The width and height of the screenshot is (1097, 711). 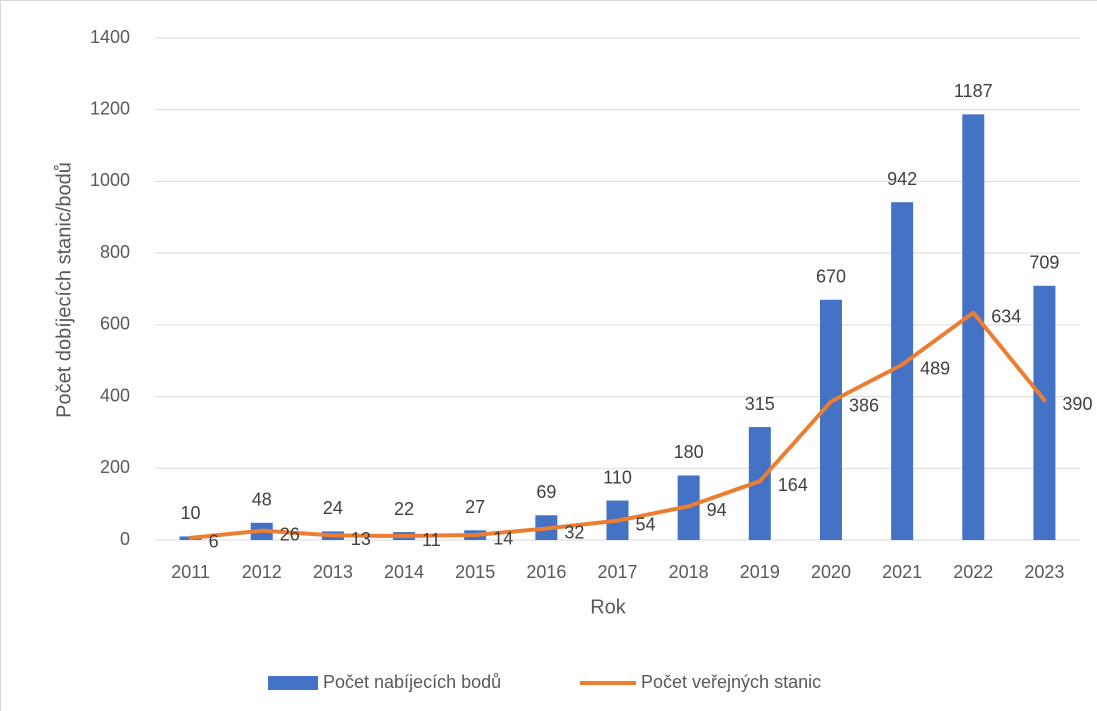 What do you see at coordinates (973, 91) in the screenshot?
I see `data-label: 1187` at bounding box center [973, 91].